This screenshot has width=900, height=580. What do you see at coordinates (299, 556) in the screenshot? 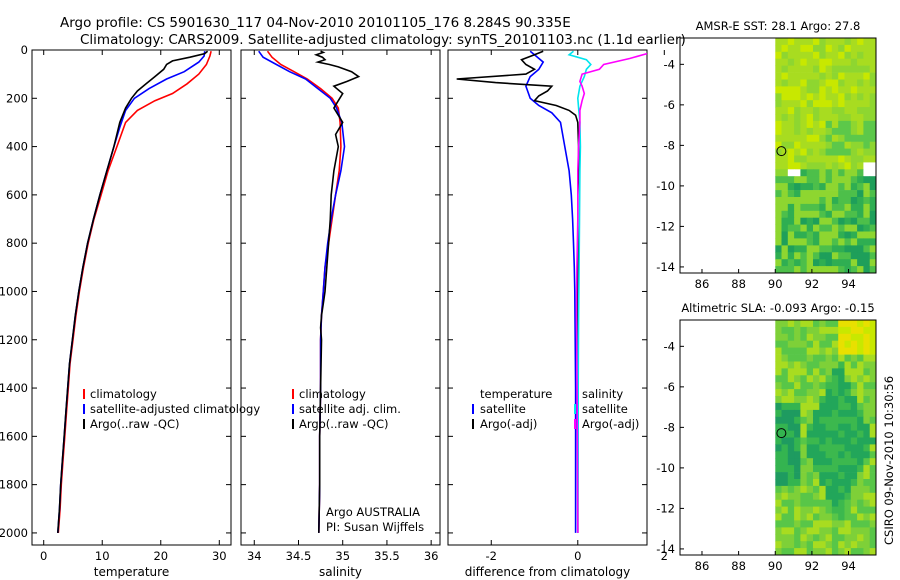
I see `salinity-xtick-label: 34.5` at bounding box center [299, 556].